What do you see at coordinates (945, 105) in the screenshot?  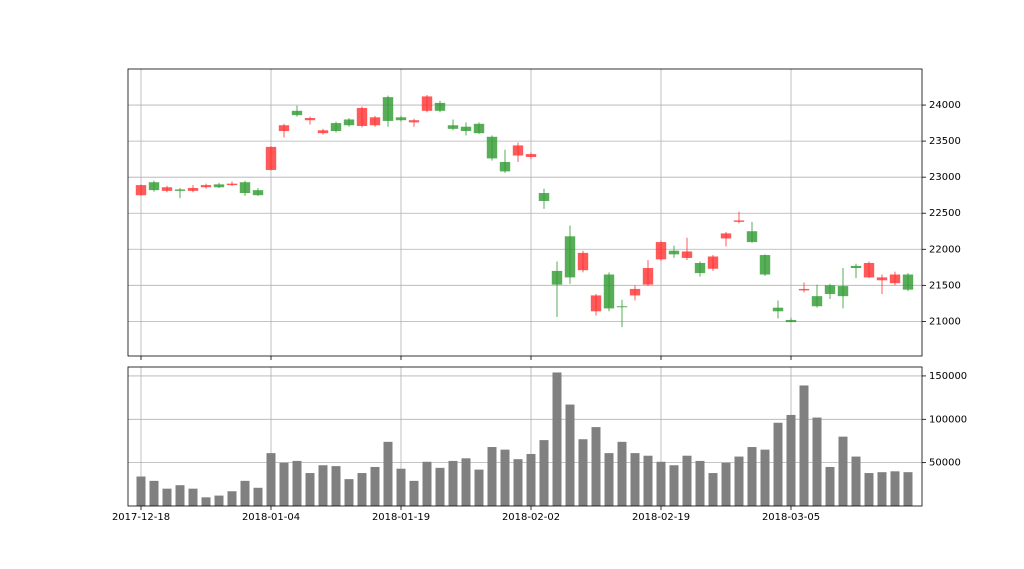 I see `y-tick-label: 24000` at bounding box center [945, 105].